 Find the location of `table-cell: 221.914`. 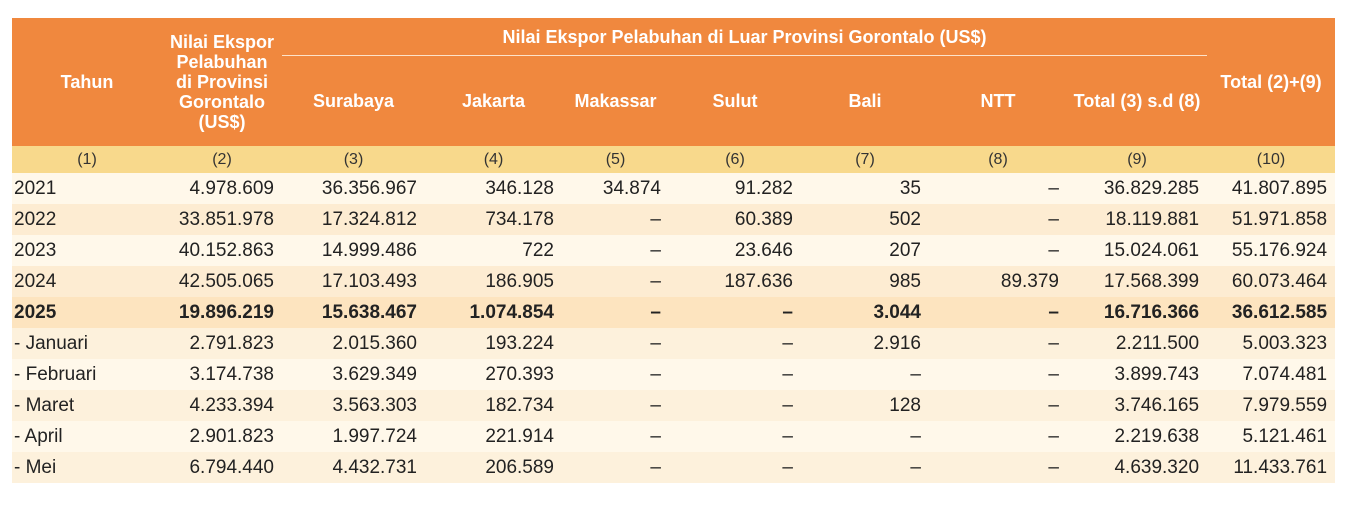

table-cell: 221.914 is located at coordinates (493, 436).